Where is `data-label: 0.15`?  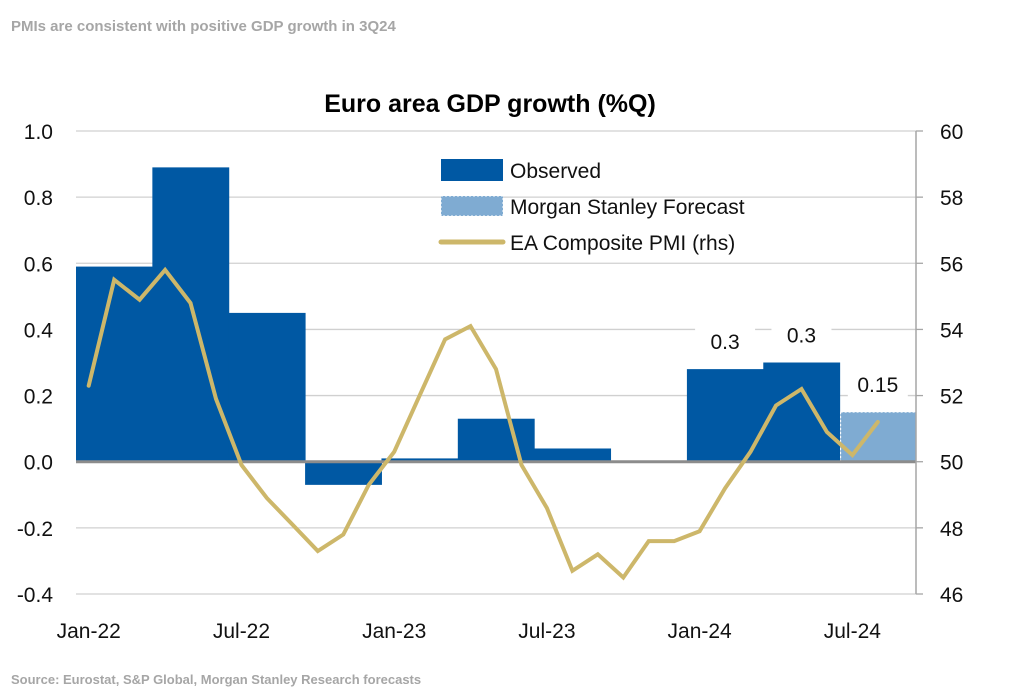
data-label: 0.15 is located at coordinates (877, 385).